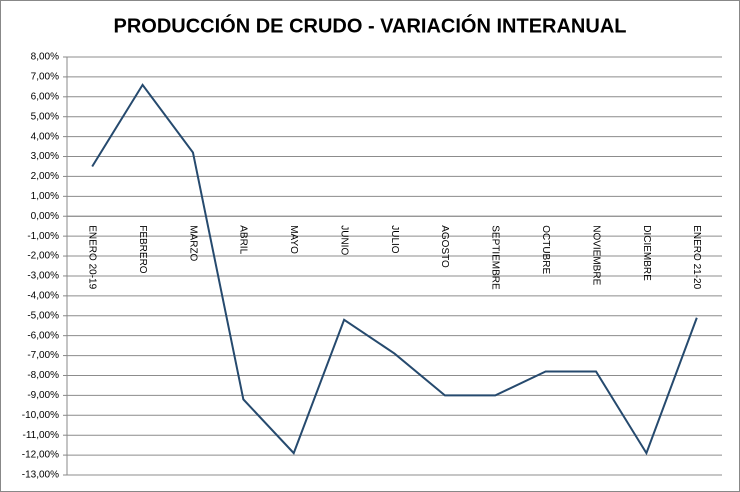  What do you see at coordinates (43, 375) in the screenshot?
I see `y-tick-label: -8,00%` at bounding box center [43, 375].